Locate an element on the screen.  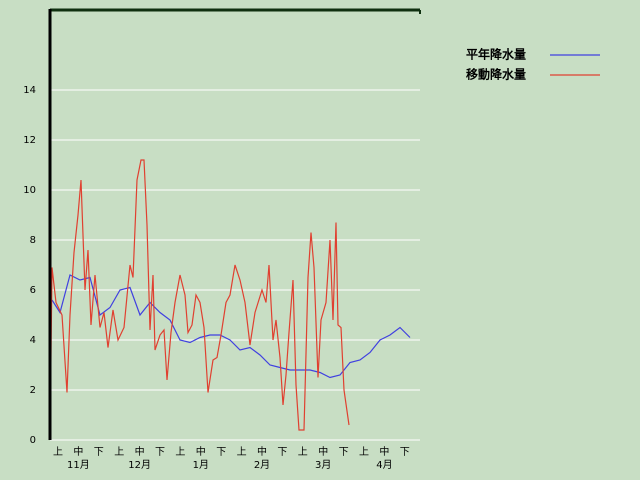
month-label: 1月 is located at coordinates (201, 465).